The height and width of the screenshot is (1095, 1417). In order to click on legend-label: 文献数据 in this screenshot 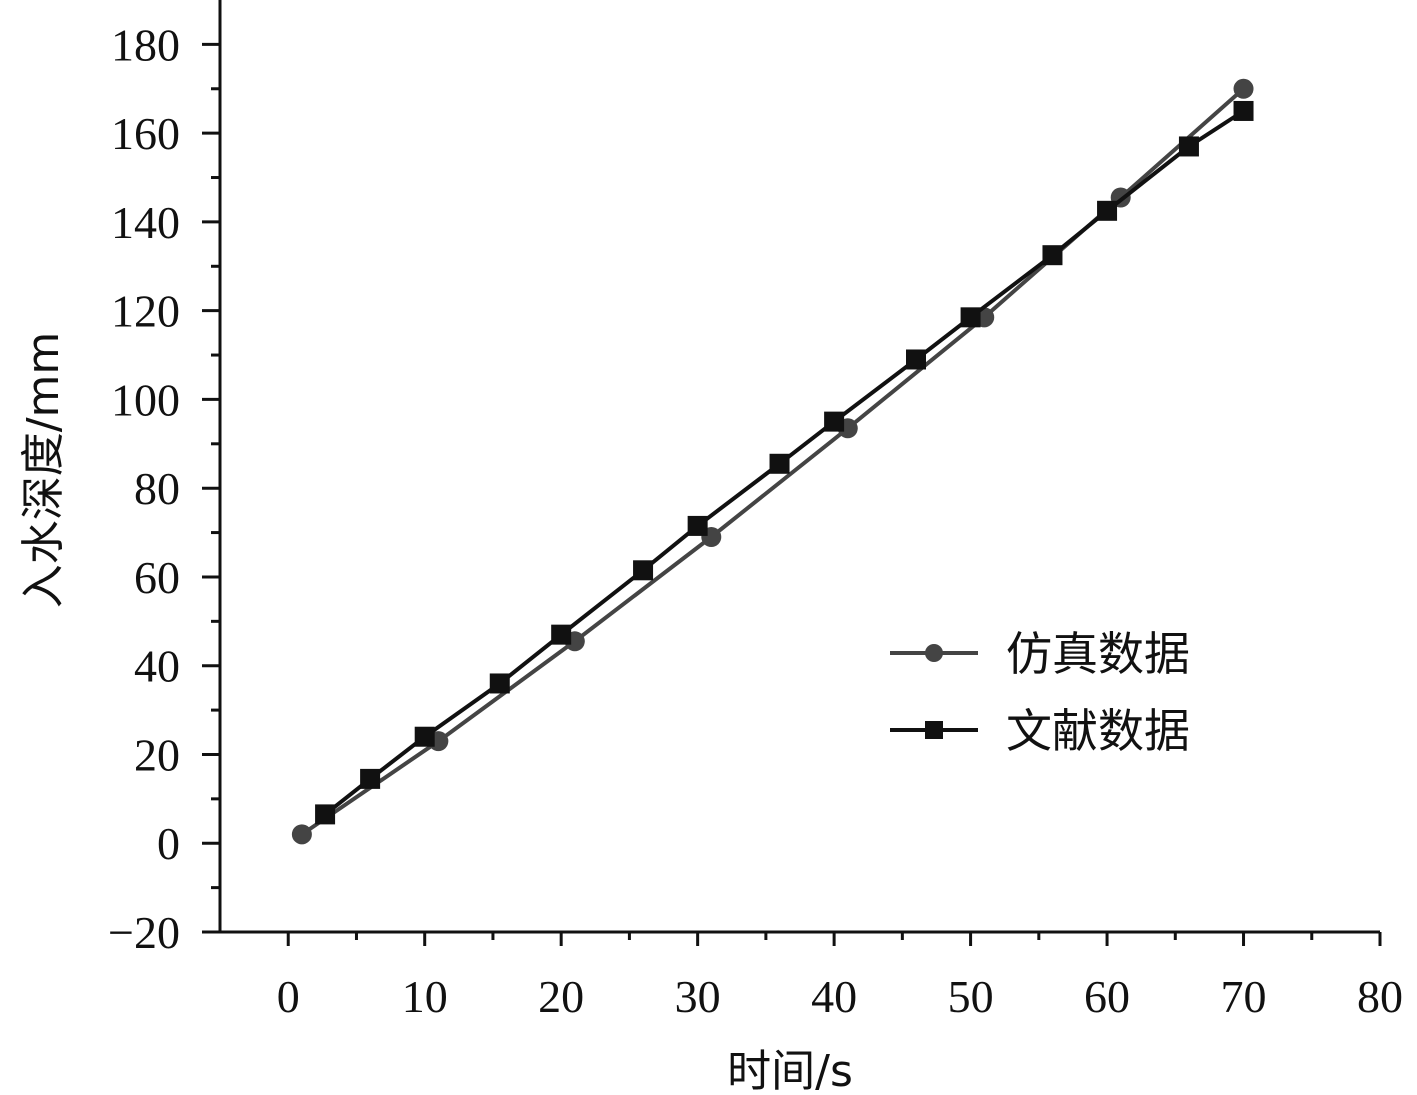, I will do `click(1098, 731)`.